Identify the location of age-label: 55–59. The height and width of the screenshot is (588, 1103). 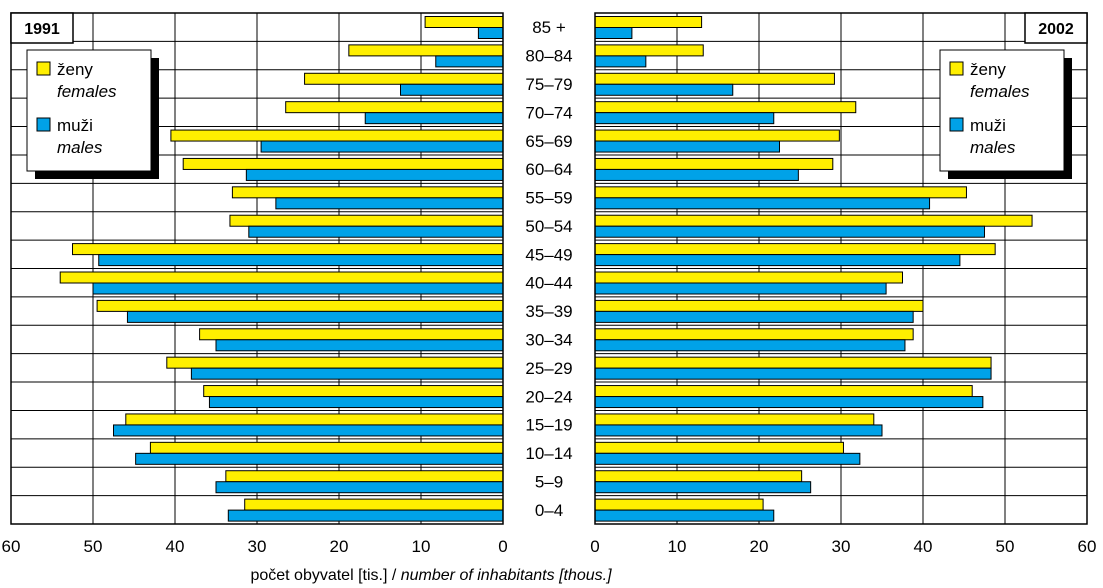
(548, 198).